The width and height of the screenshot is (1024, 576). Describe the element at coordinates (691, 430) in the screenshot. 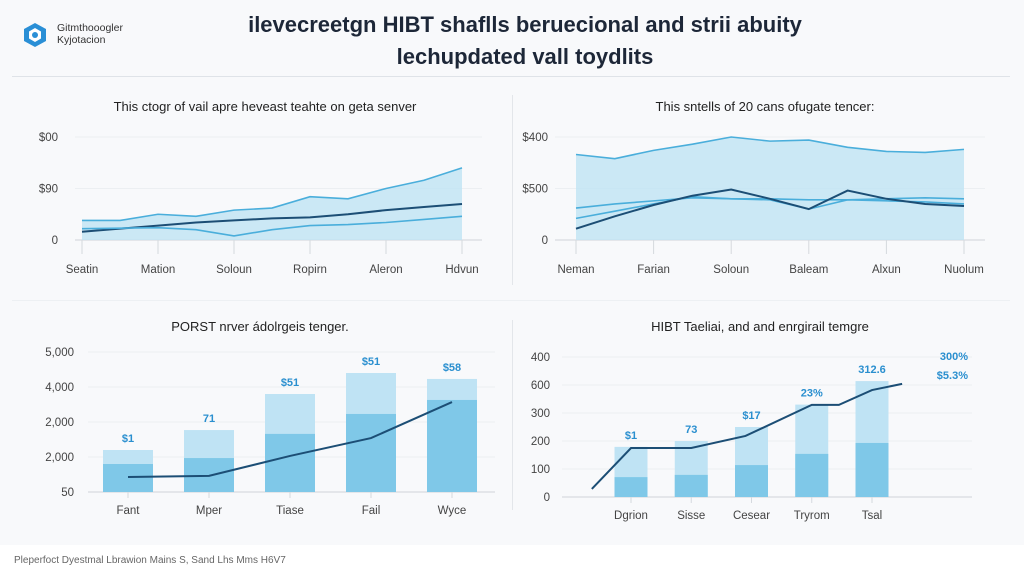

I see `data-label: 73` at that location.